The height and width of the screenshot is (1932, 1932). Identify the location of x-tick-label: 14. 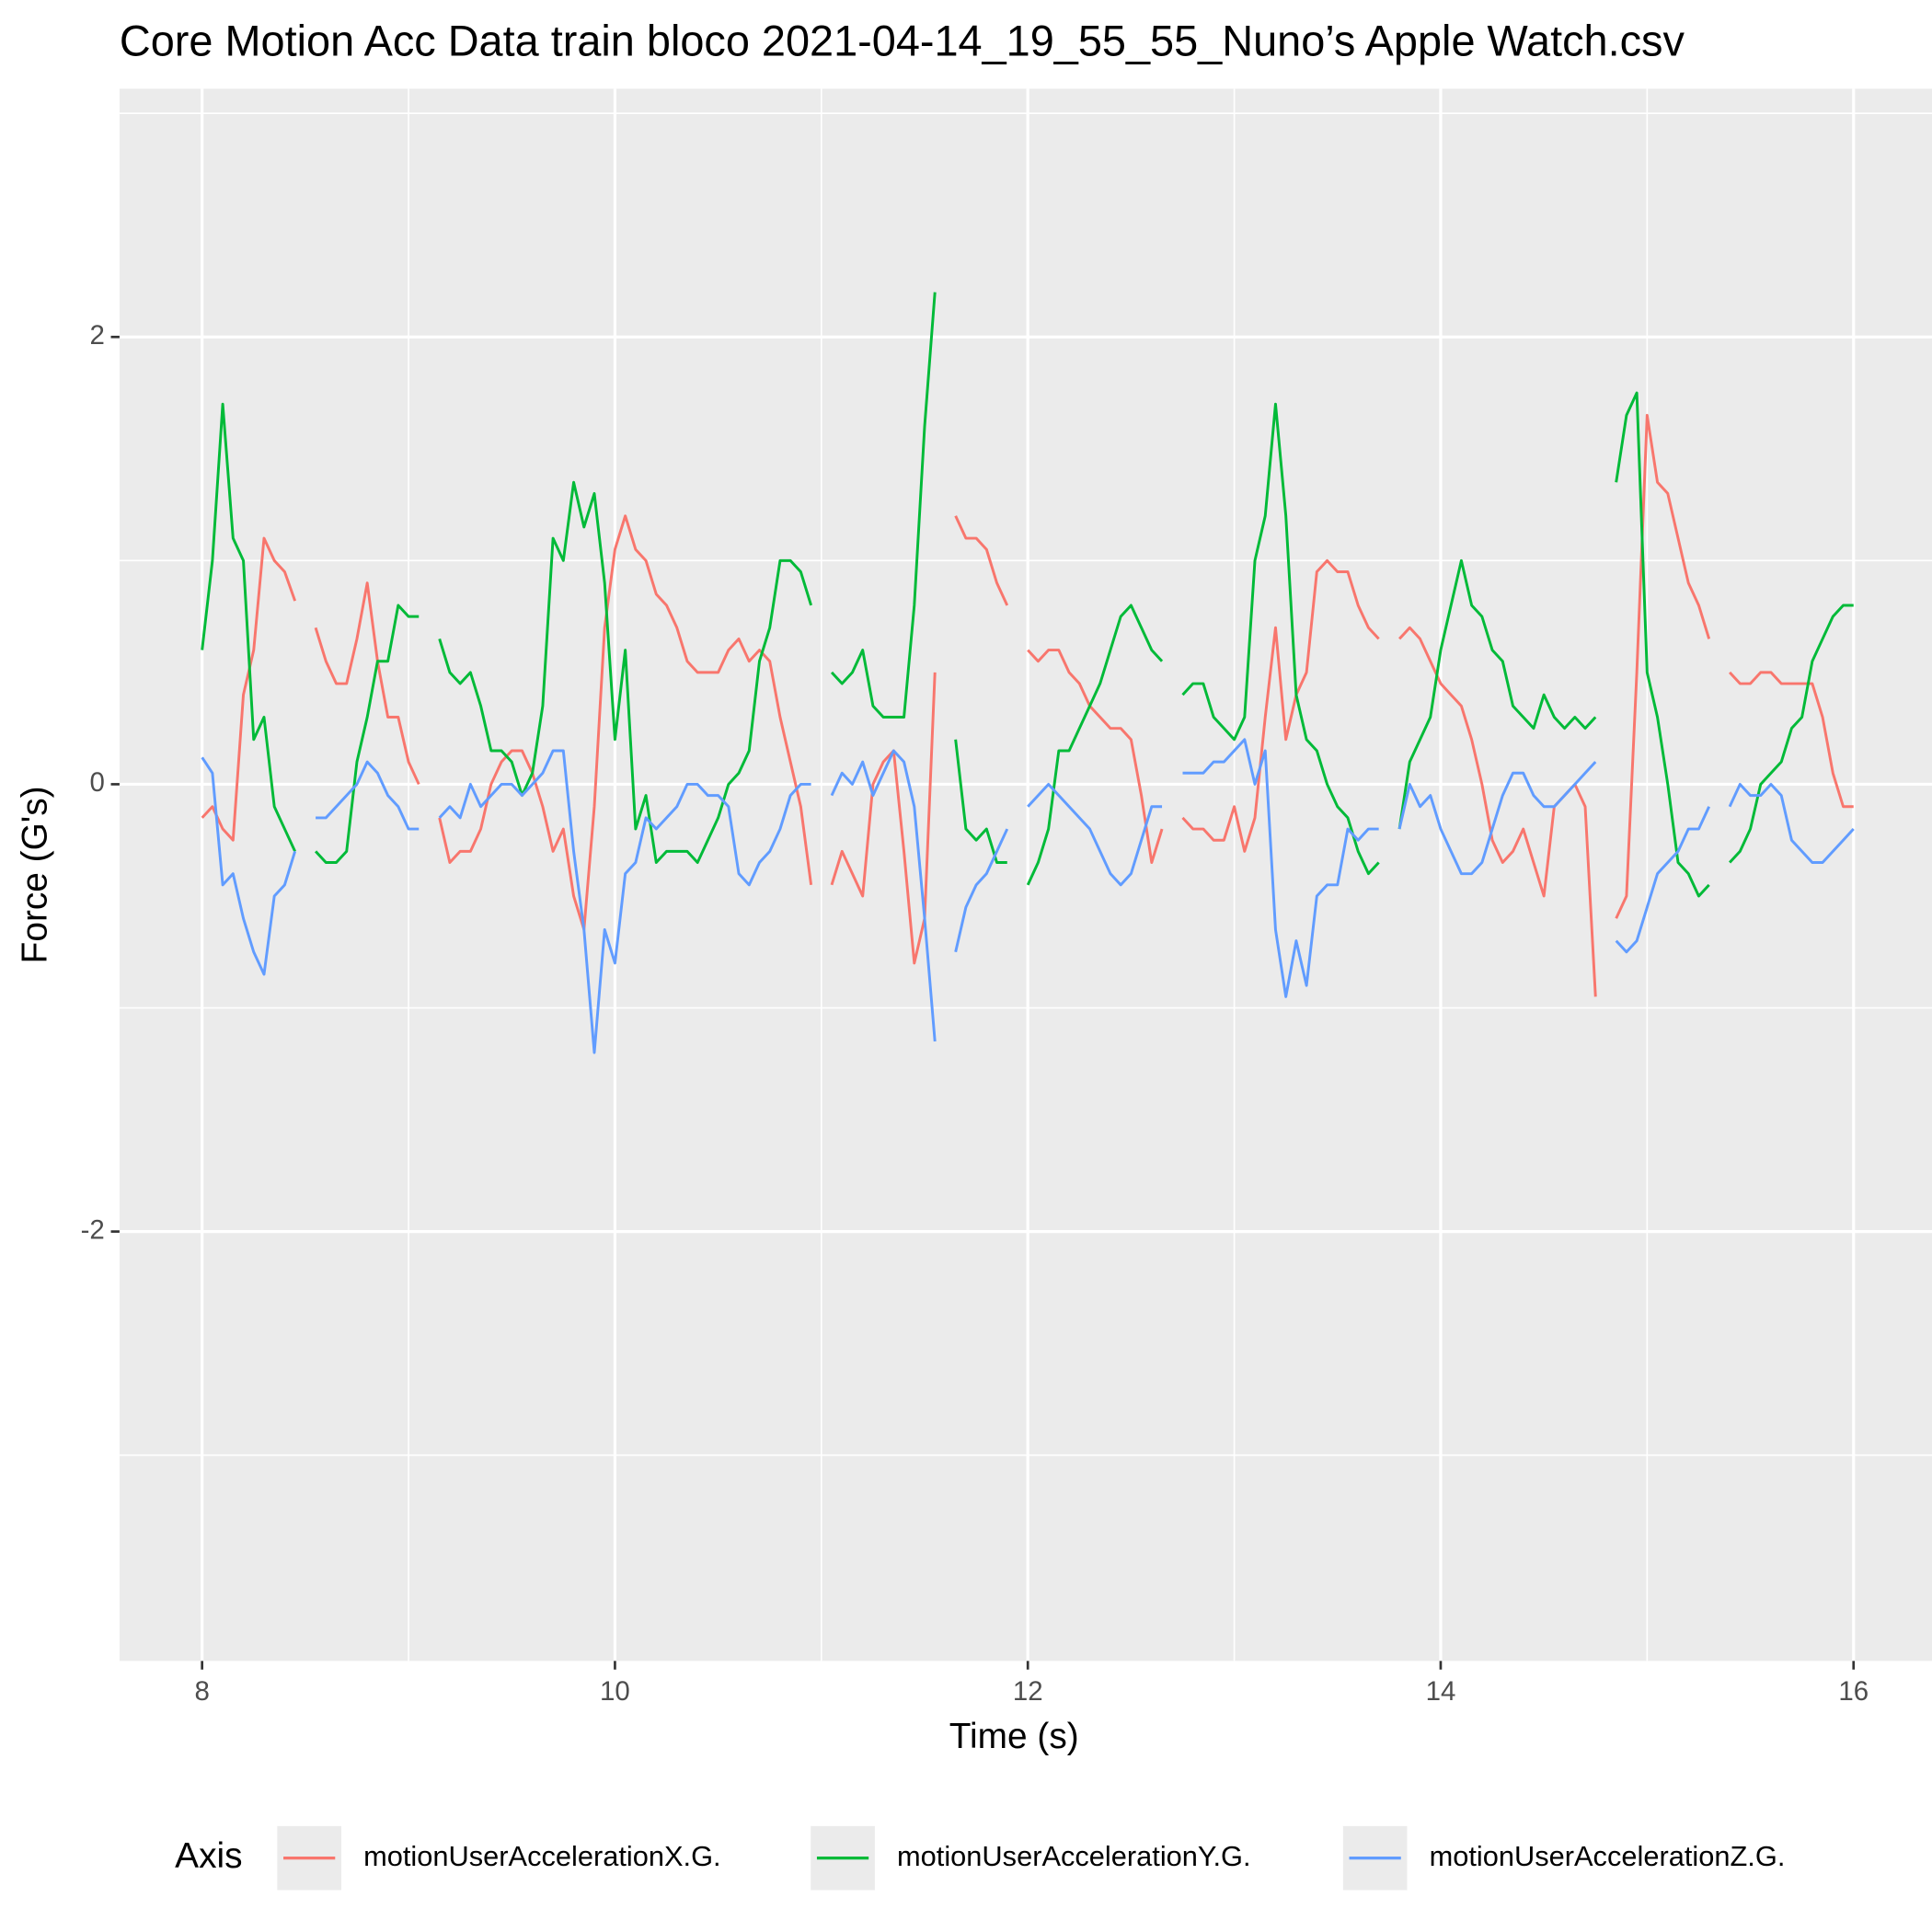
(1441, 1691).